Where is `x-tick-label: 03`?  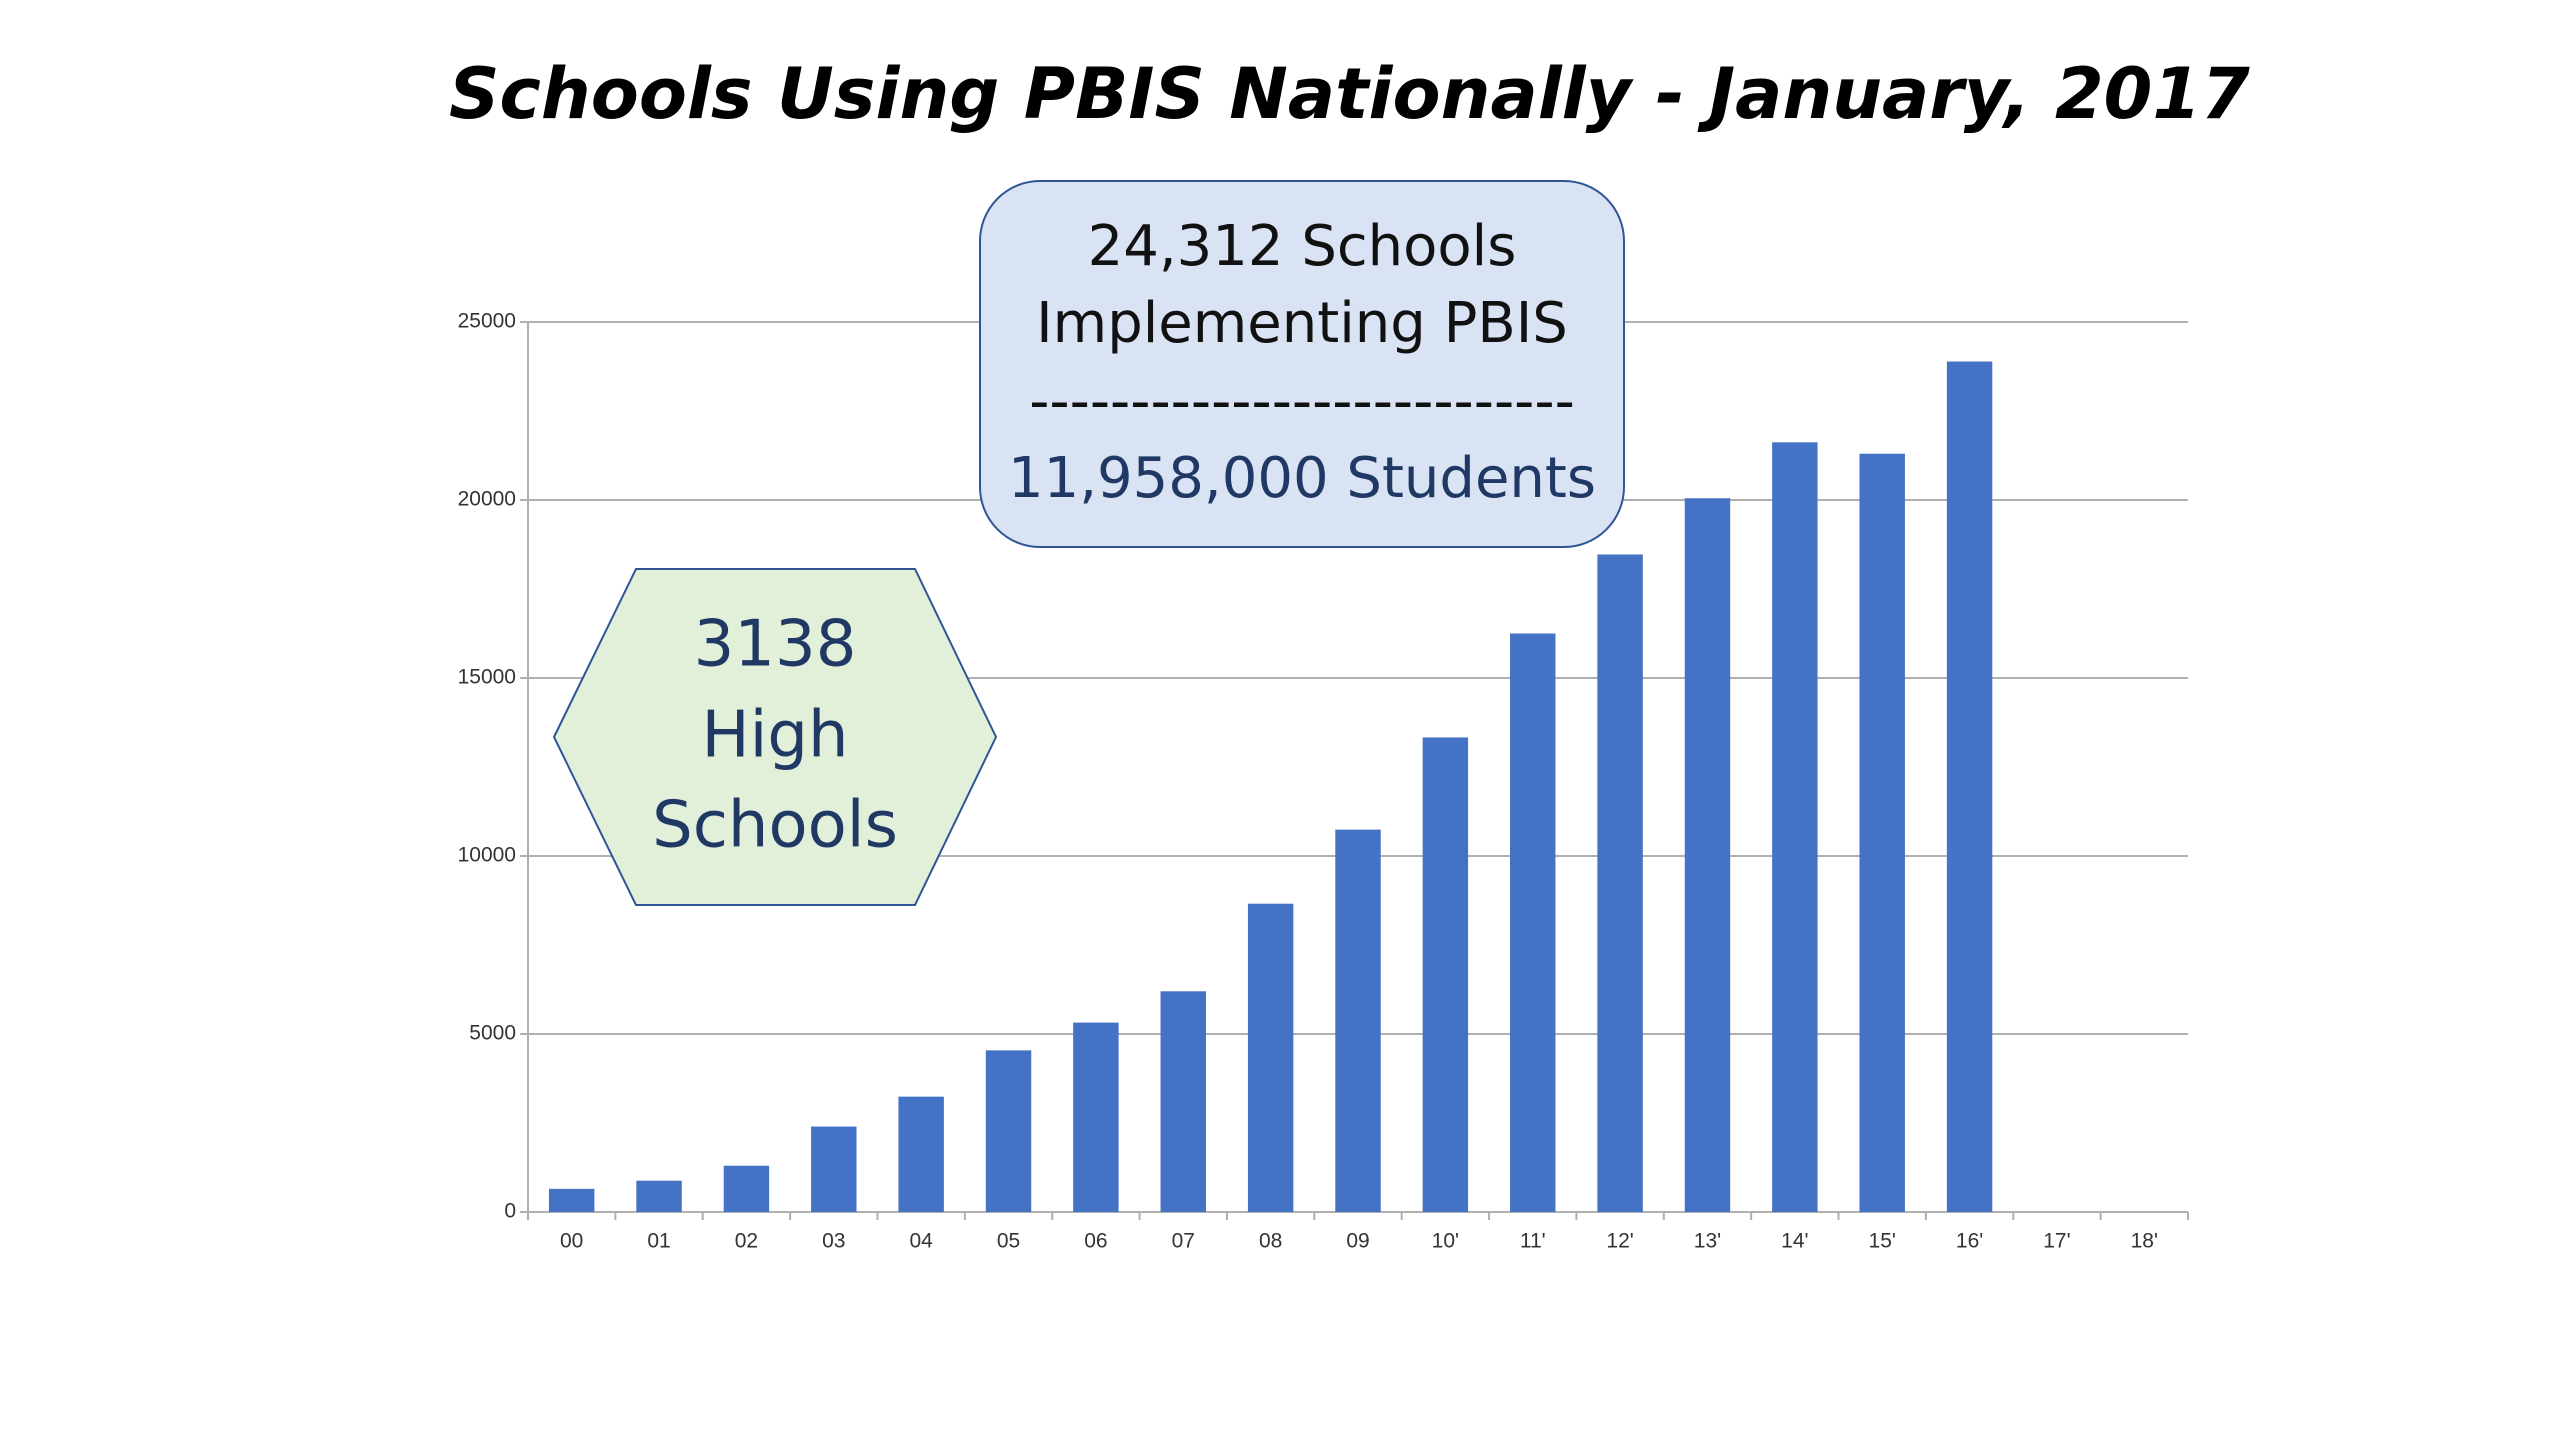 x-tick-label: 03 is located at coordinates (833, 1241).